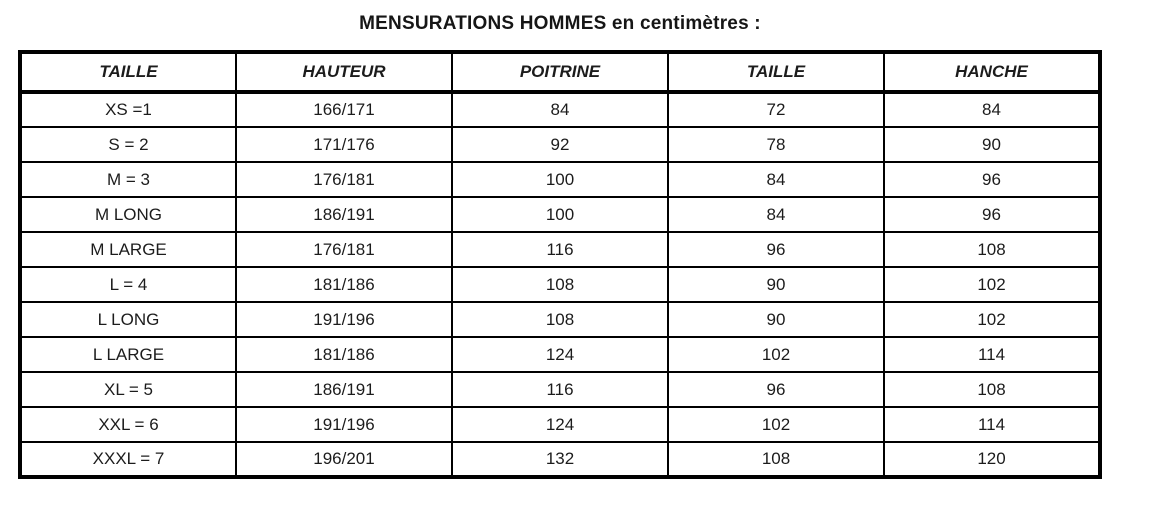  Describe the element at coordinates (128, 109) in the screenshot. I see `cell-size: XS =1` at that location.